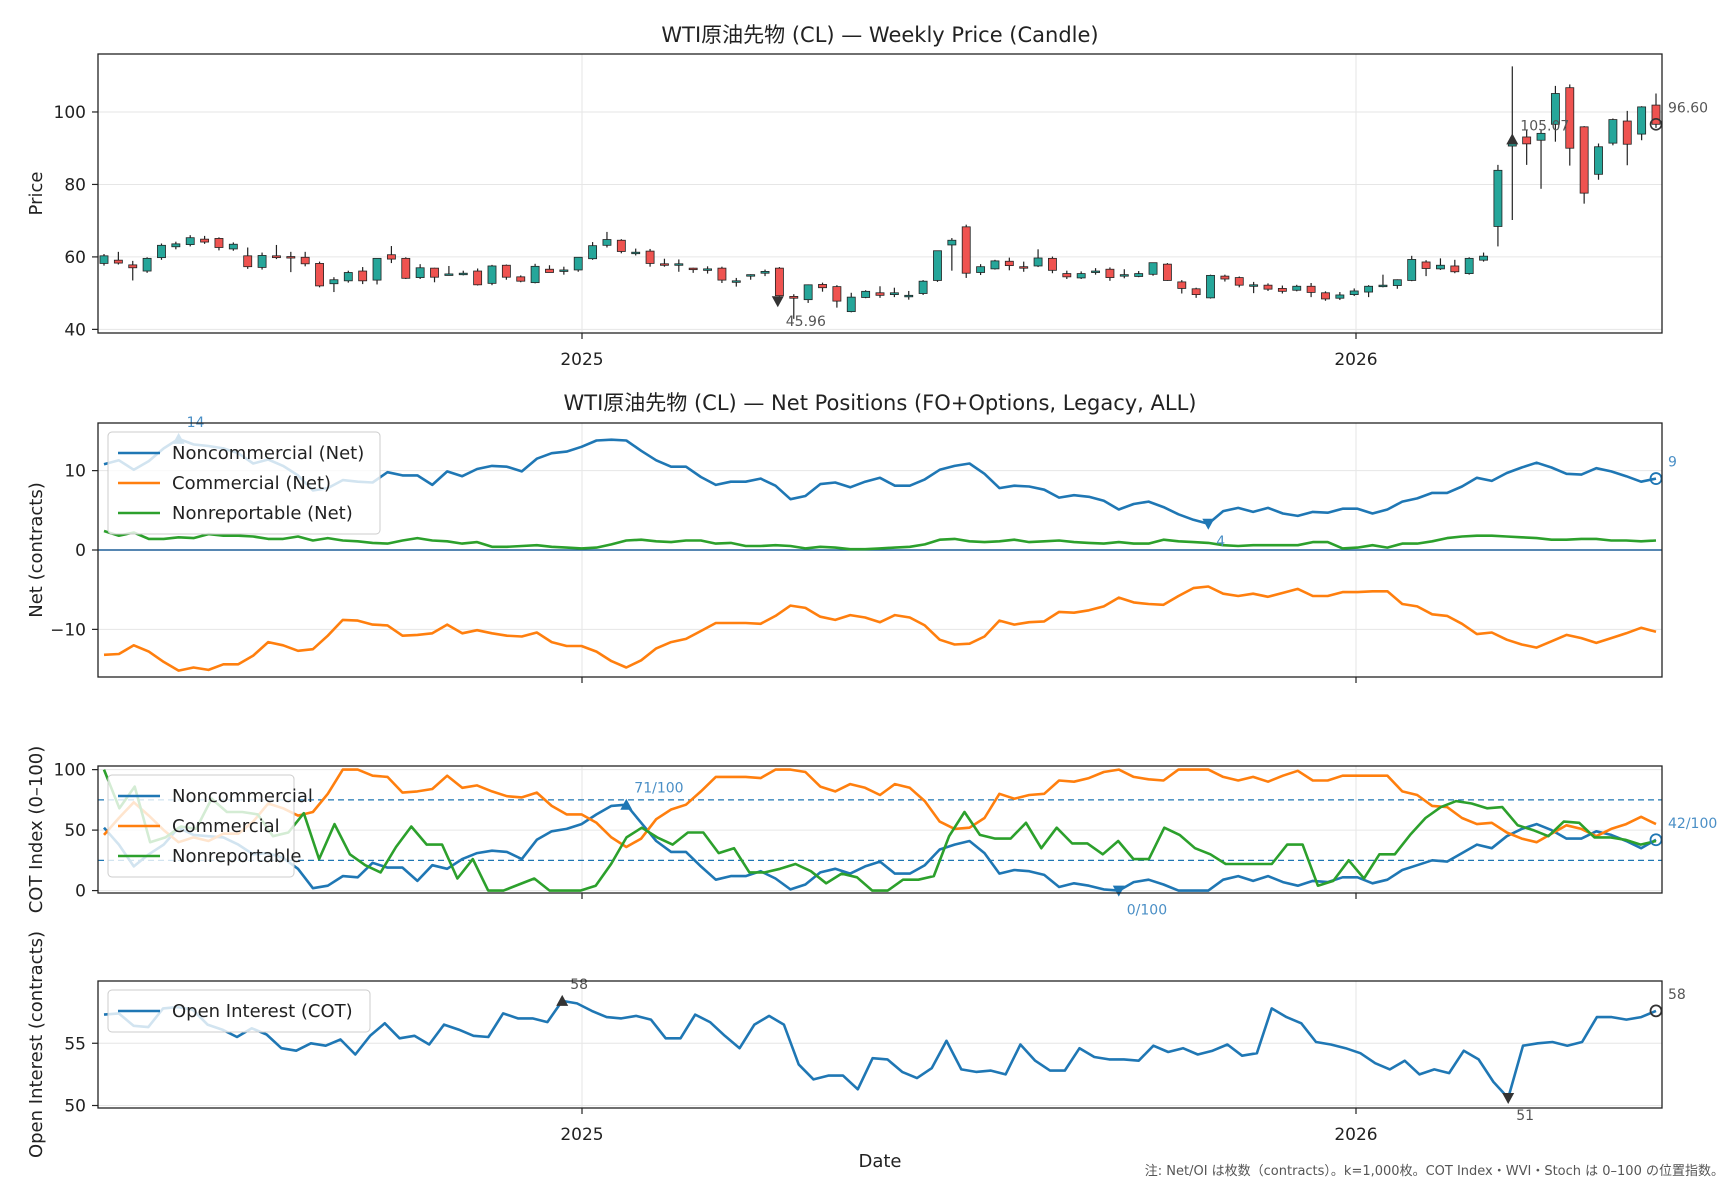  Describe the element at coordinates (703, 572) in the screenshot. I see `net-y-ticks: −10 0 10` at that location.